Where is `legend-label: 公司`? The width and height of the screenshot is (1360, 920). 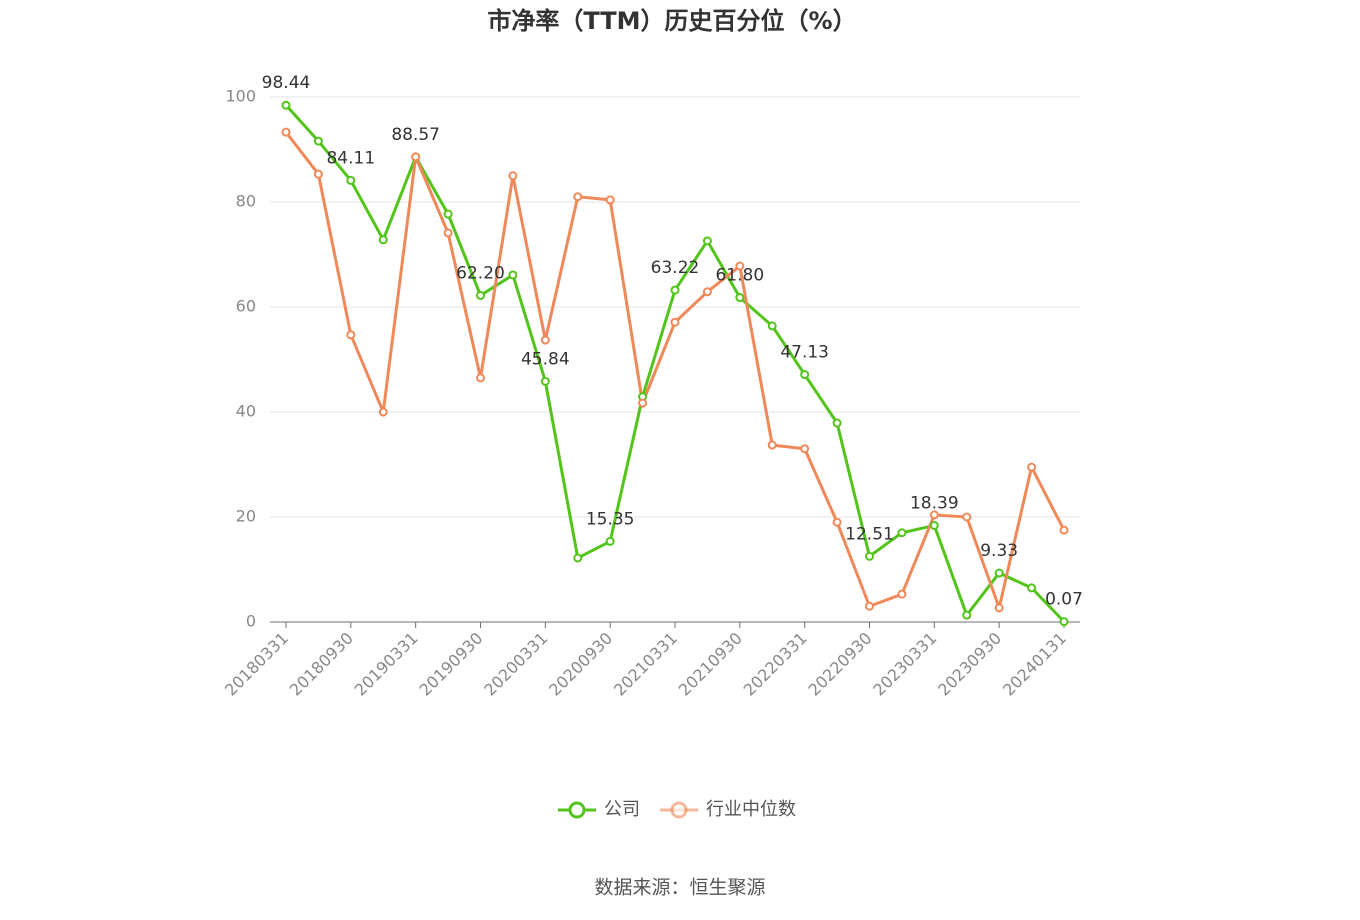
legend-label: 公司 is located at coordinates (622, 809).